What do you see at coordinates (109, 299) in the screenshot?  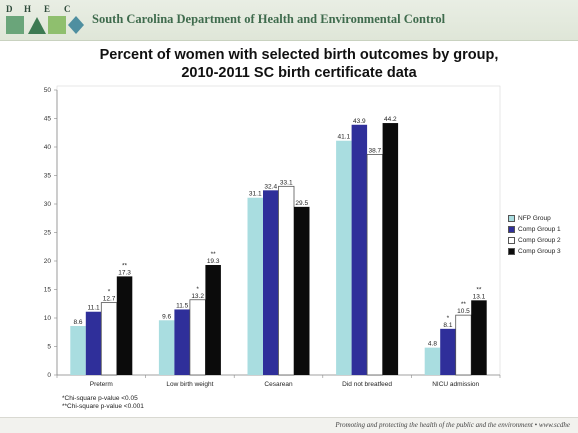 I see `data-label: 12.7` at bounding box center [109, 299].